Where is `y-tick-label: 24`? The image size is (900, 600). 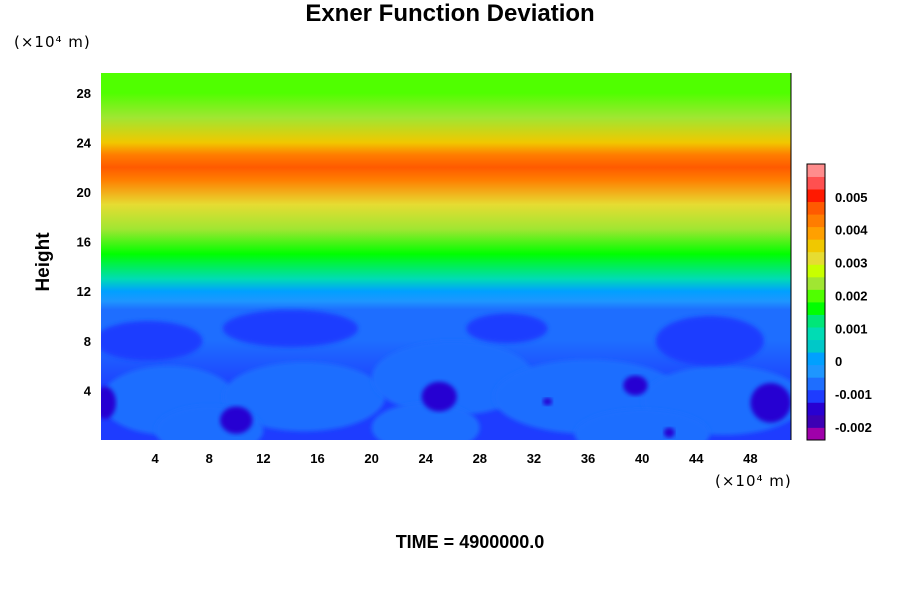
y-tick-label: 24 is located at coordinates (84, 142).